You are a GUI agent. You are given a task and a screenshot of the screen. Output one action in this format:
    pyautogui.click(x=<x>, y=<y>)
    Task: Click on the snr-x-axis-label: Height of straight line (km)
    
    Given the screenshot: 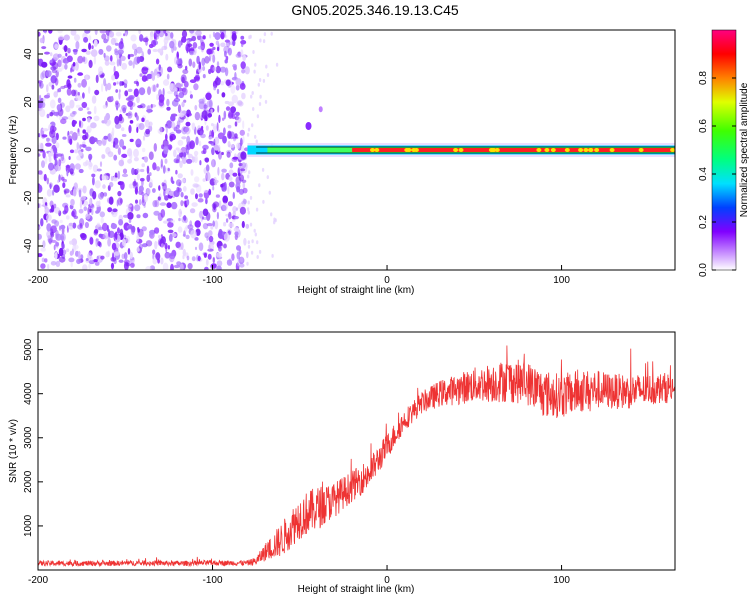 What is the action you would take?
    pyautogui.click(x=356, y=589)
    